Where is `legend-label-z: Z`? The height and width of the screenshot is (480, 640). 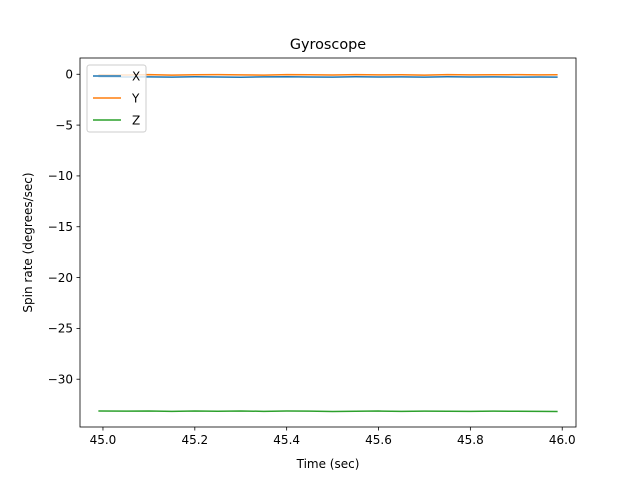
legend-label-z: Z is located at coordinates (136, 120).